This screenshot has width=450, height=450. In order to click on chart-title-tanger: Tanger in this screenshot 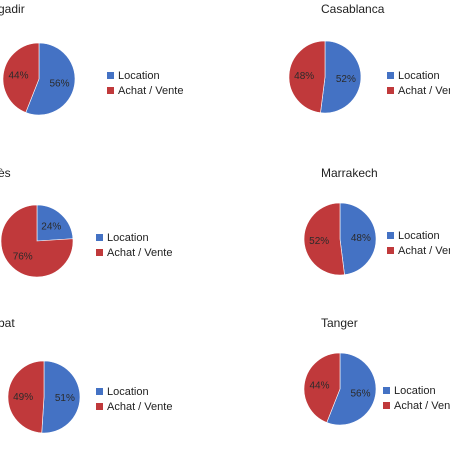, I will do `click(339, 323)`.